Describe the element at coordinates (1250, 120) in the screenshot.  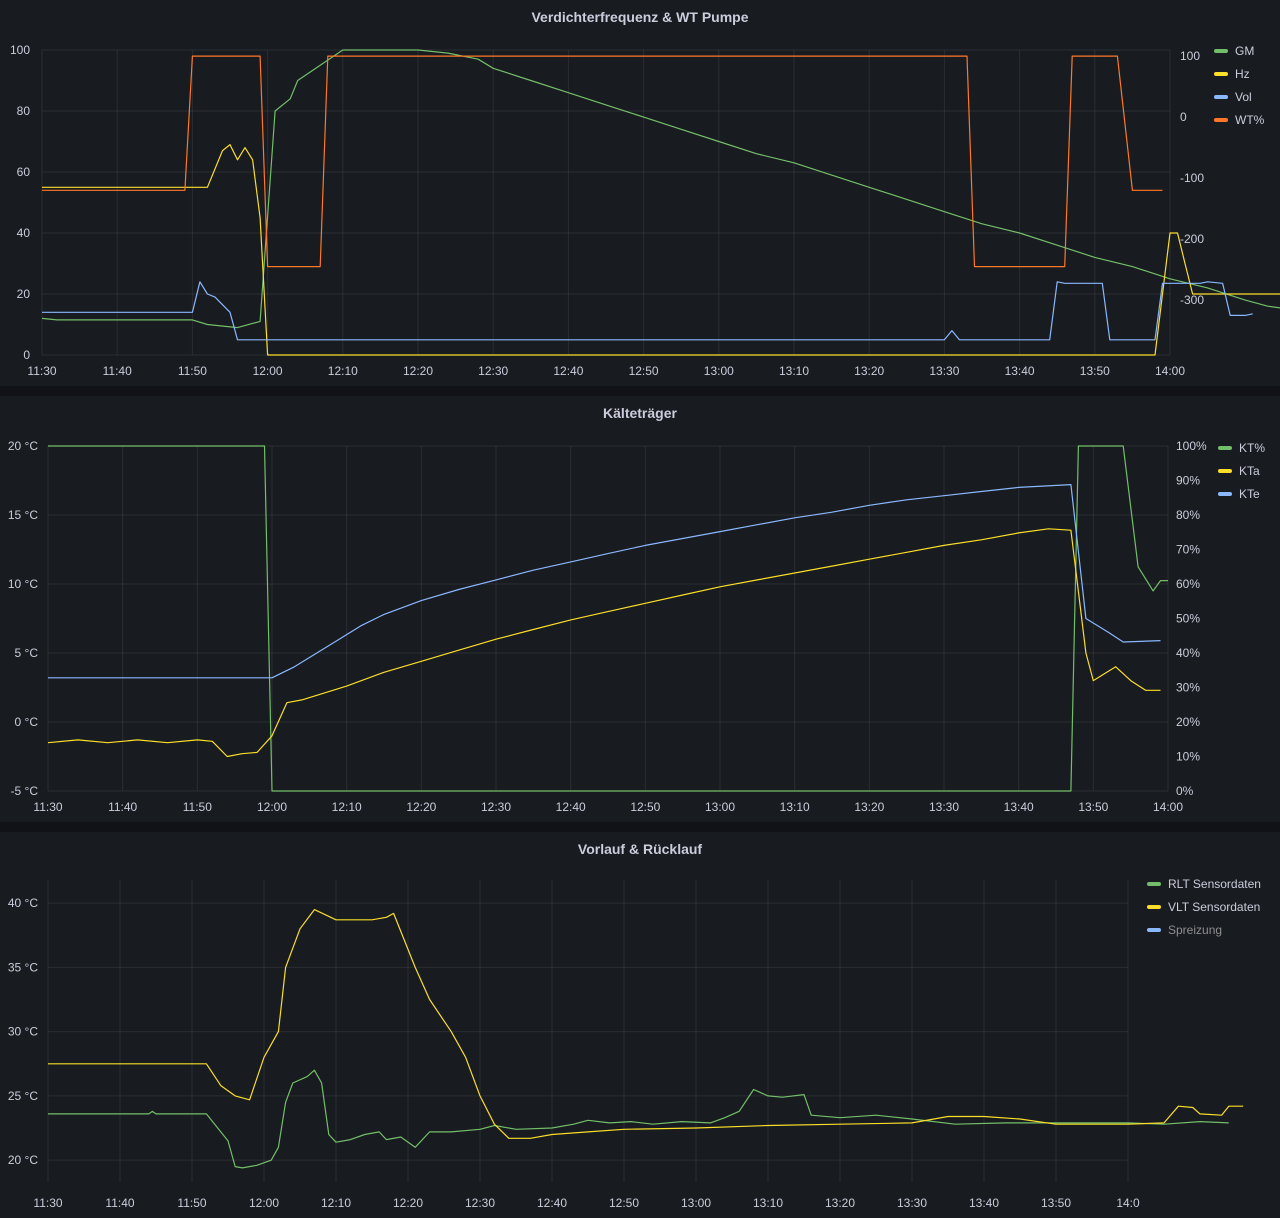
I see `legend-label: WT%` at that location.